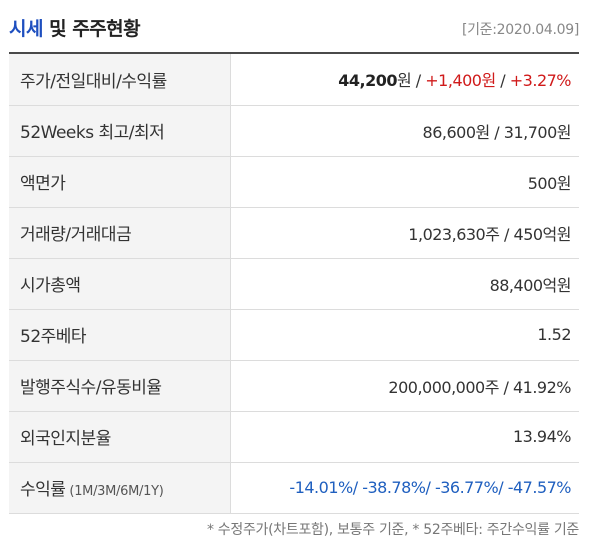  I want to click on row-value: 1.52, so click(554, 334).